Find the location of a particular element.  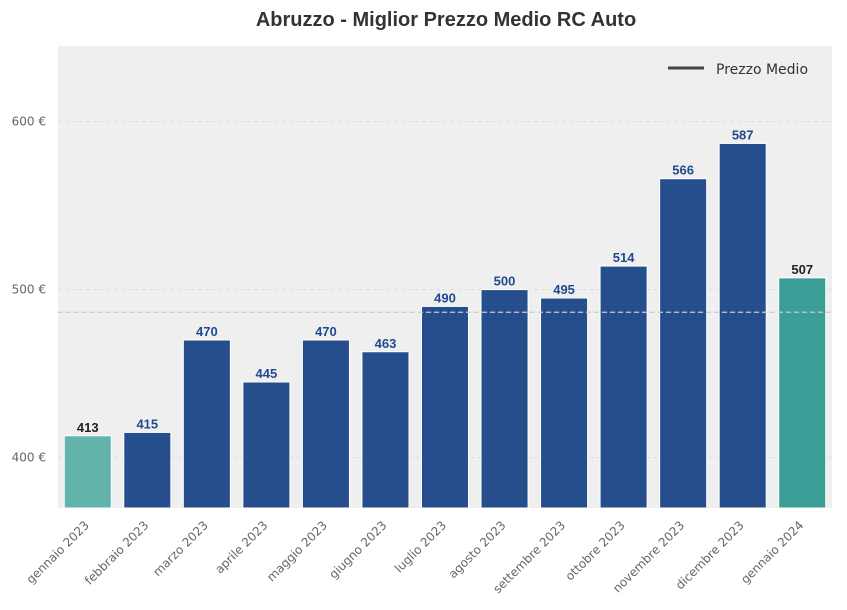

x-tick-label: maggio 2023 is located at coordinates (297, 551).